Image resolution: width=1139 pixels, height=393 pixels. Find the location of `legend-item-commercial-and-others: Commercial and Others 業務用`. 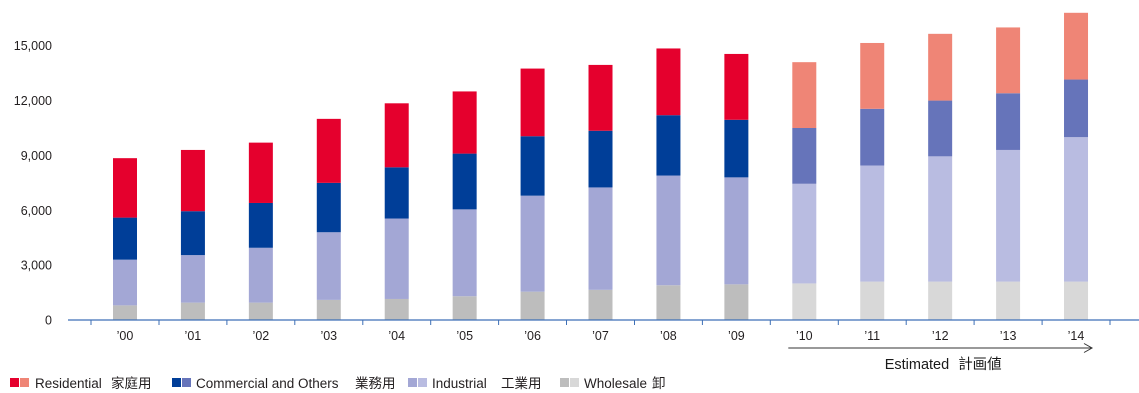

legend-item-commercial-and-others: Commercial and Others 業務用 is located at coordinates (284, 383).